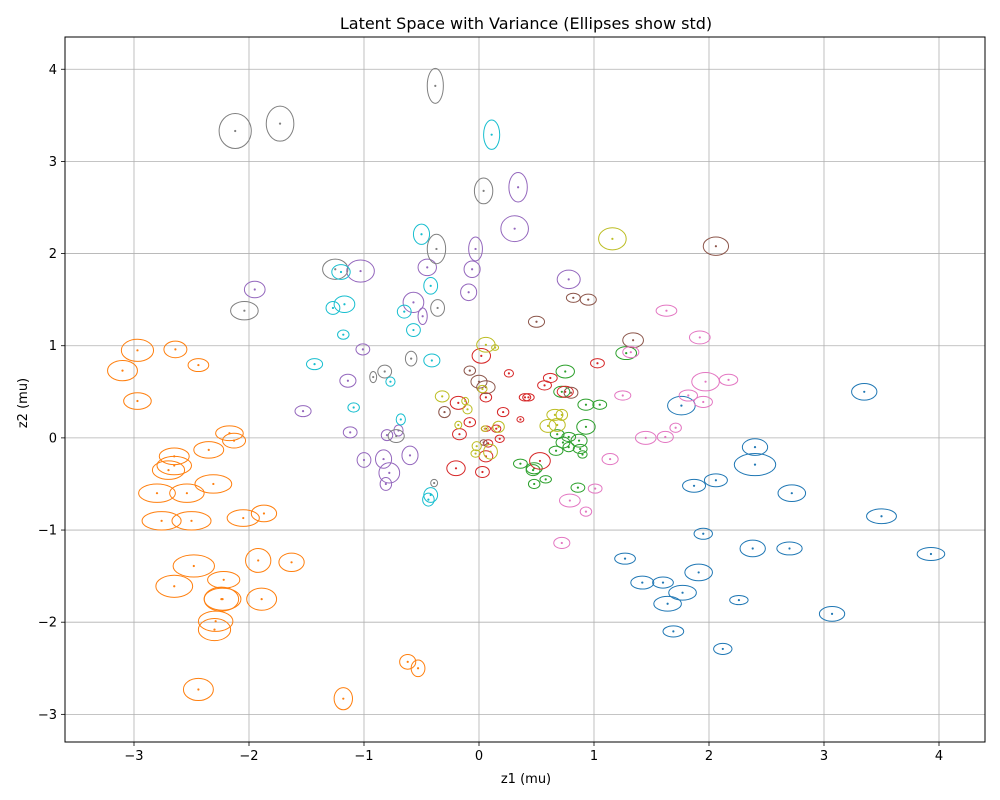 This screenshot has height=800, width=1000. What do you see at coordinates (53, 438) in the screenshot?
I see `y-tick-label: 0` at bounding box center [53, 438].